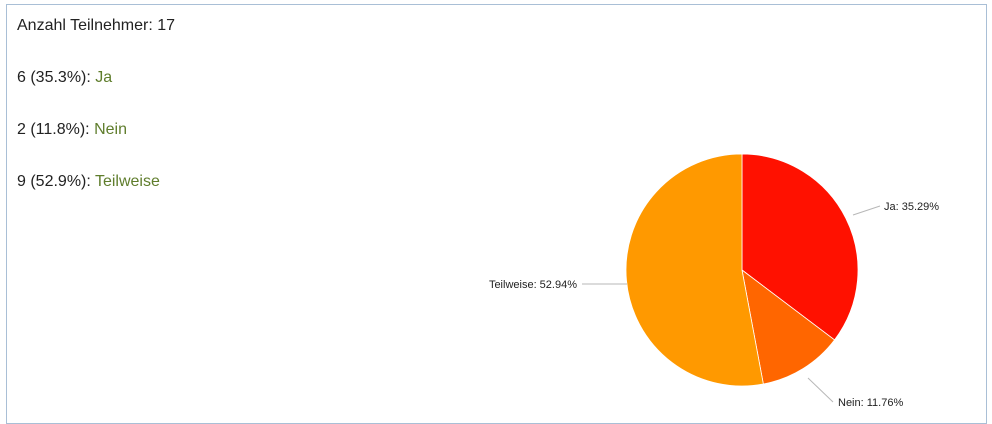 The height and width of the screenshot is (424, 992). What do you see at coordinates (104, 77) in the screenshot?
I see `result-answer: Ja` at bounding box center [104, 77].